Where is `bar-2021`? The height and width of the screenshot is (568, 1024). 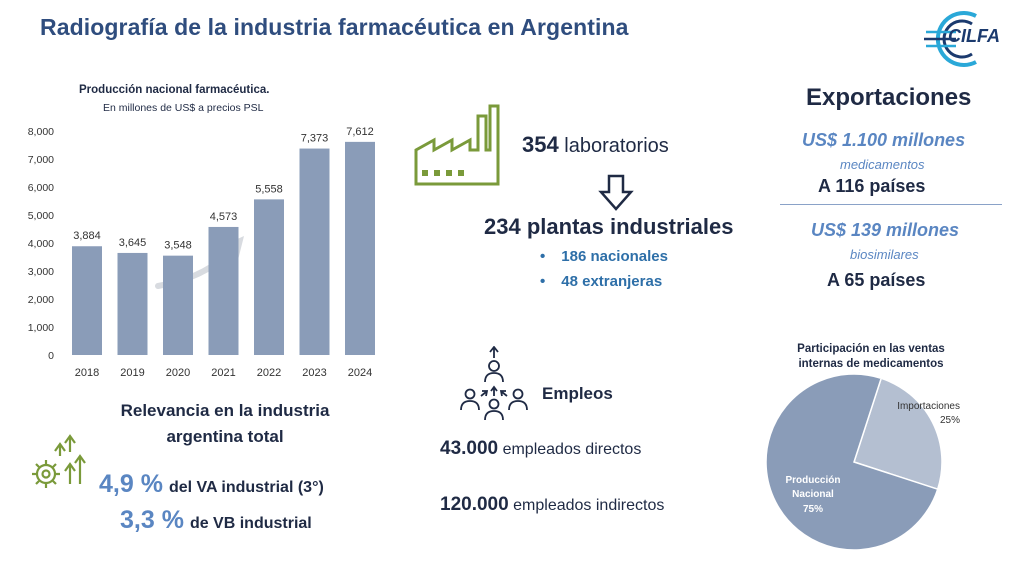 bar-2021 is located at coordinates (223, 290).